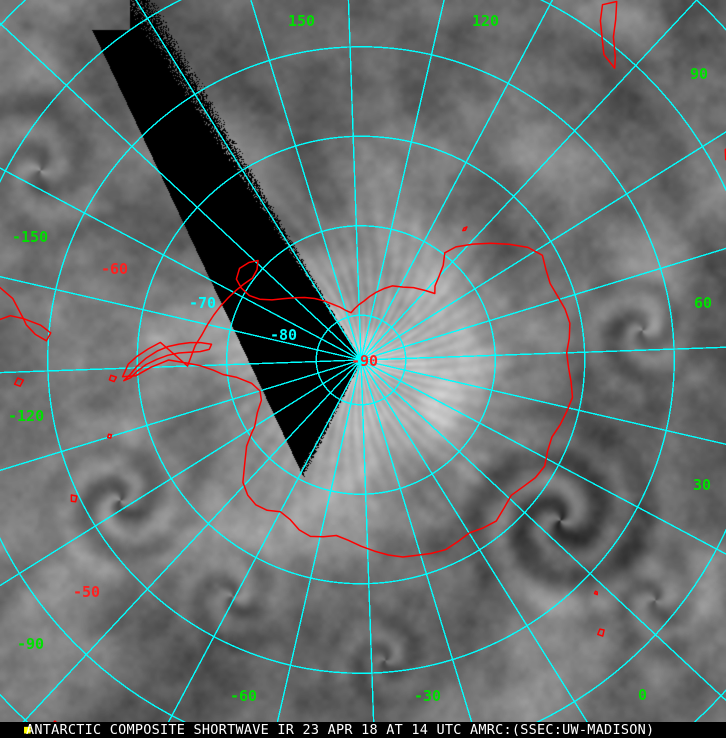 The width and height of the screenshot is (726, 738). I want to click on lon-label-neg30: -30, so click(428, 696).